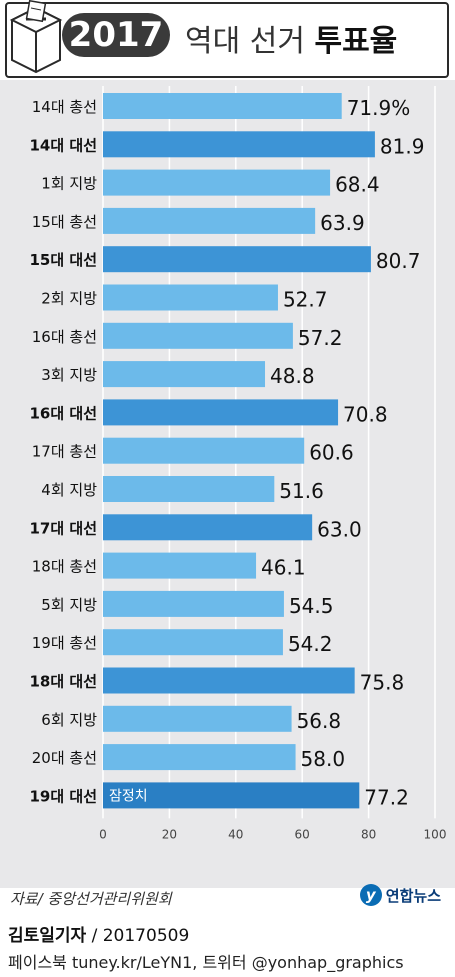 This screenshot has height=977, width=455. Describe the element at coordinates (69, 720) in the screenshot. I see `category-label: 6회 지방` at that location.